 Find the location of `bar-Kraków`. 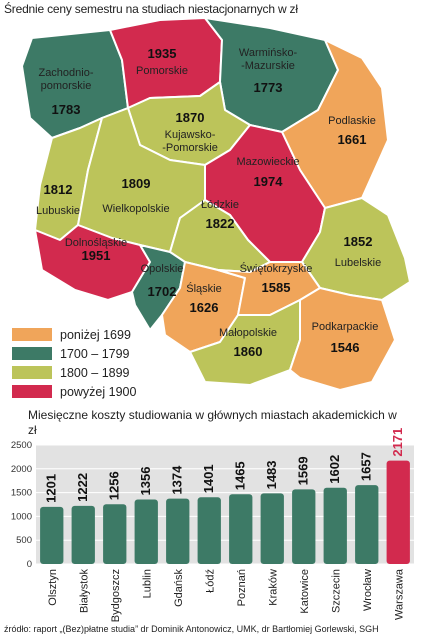

bar-Kraków is located at coordinates (272, 528).